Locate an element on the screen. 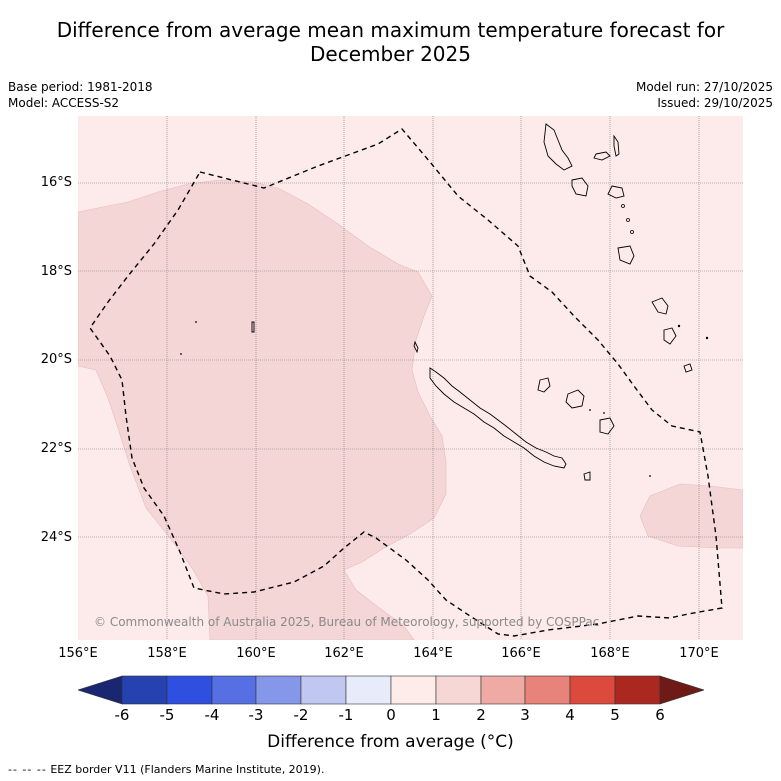 This screenshot has width=781, height=781. metadata-right: Model run: 27/10/2025 Issued: 29/10/2025 is located at coordinates (704, 95).